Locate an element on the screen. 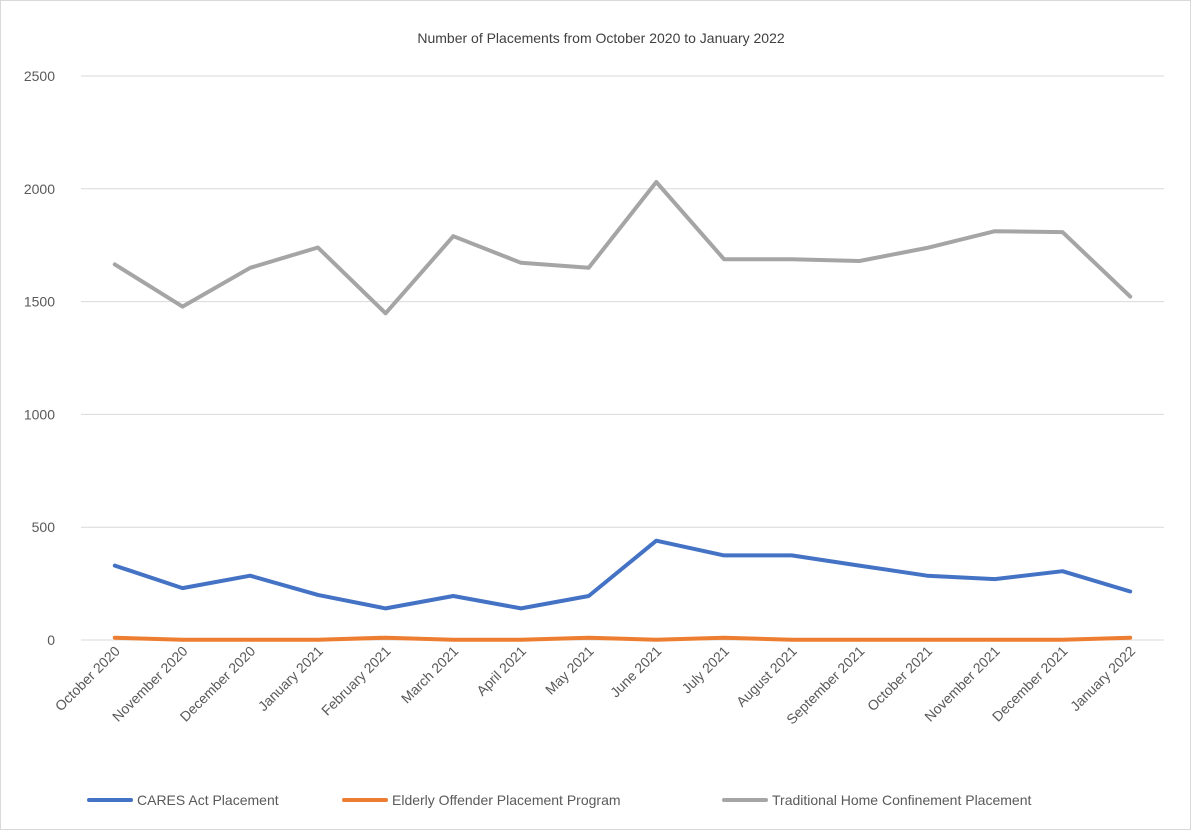 The image size is (1191, 834). y-tick-label: 2000 is located at coordinates (39, 189).